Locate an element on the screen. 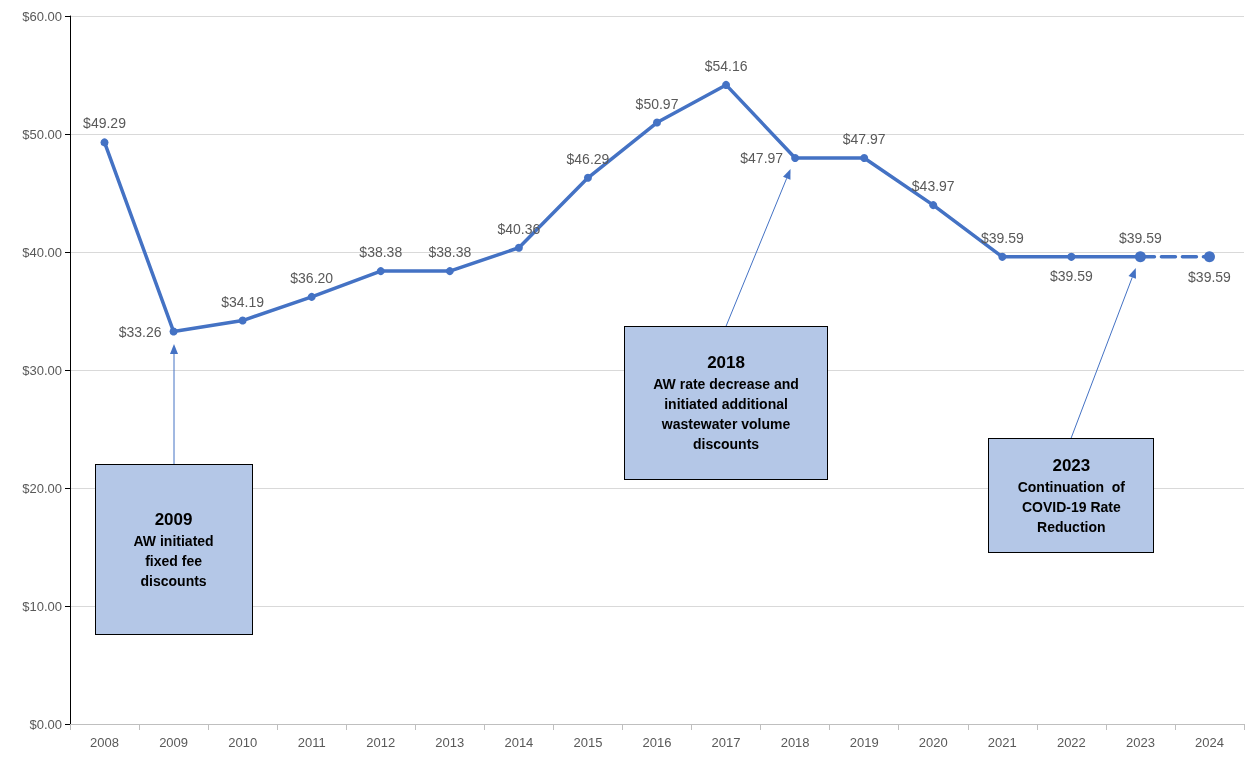  x-tick-label: 2022 is located at coordinates (1071, 742).